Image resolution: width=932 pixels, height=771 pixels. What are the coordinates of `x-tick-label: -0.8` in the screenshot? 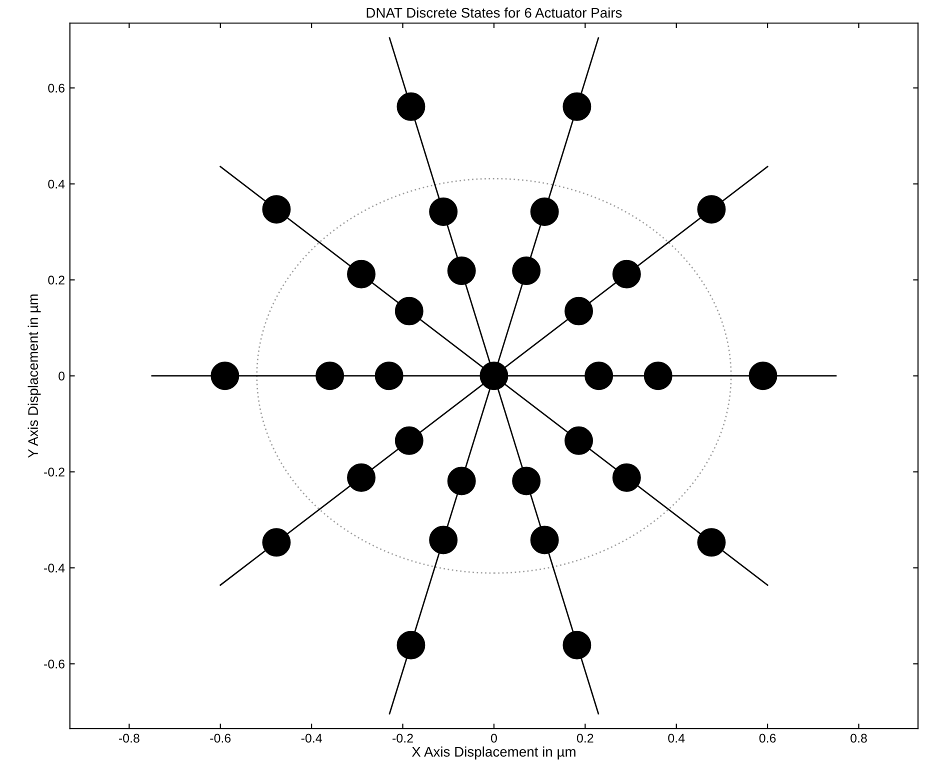 It's located at (129, 738).